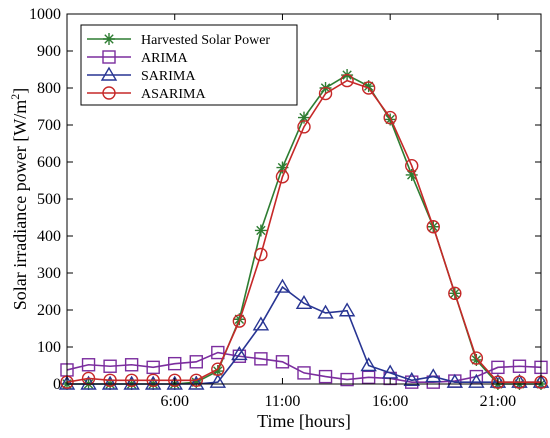  Describe the element at coordinates (168, 76) in the screenshot. I see `legend-label: SARIMA` at that location.